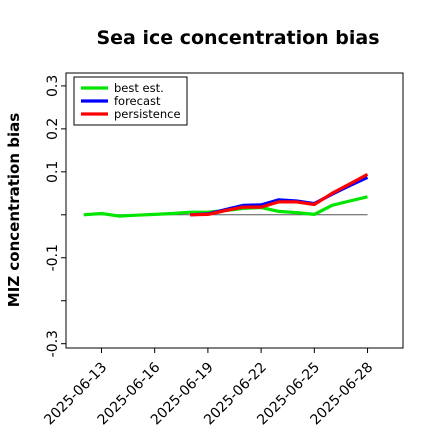 This screenshot has height=440, width=440. Describe the element at coordinates (139, 88) in the screenshot. I see `legend-label: best est.` at that location.